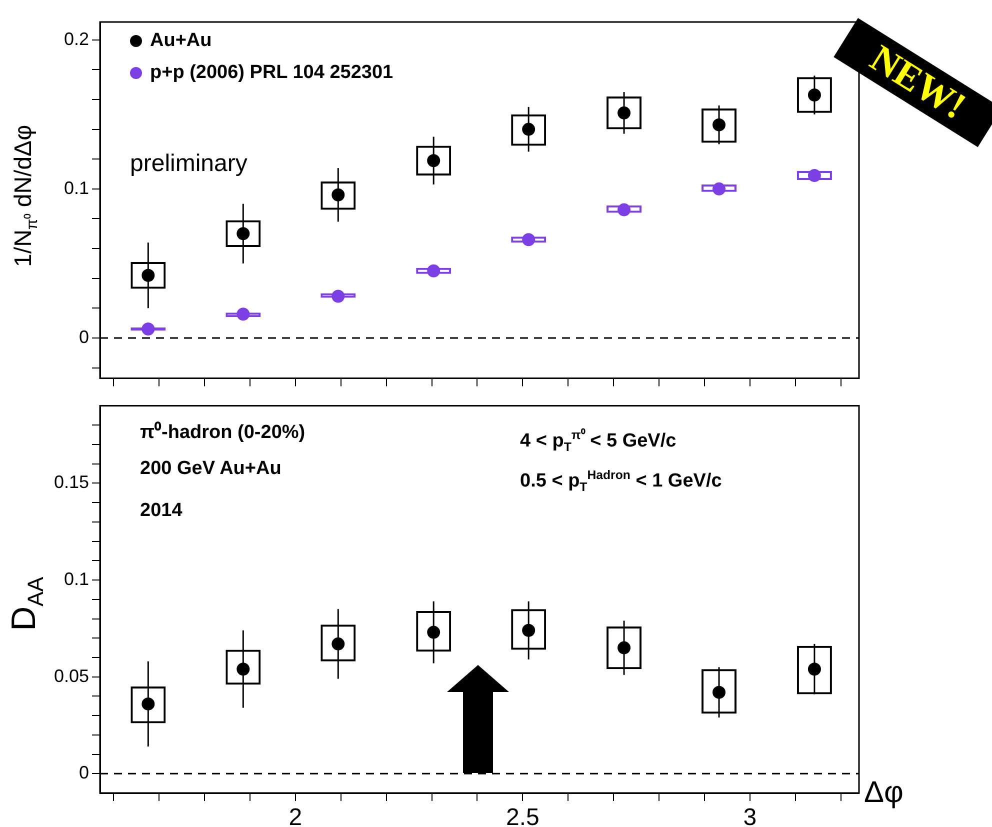 Image resolution: width=992 pixels, height=827 pixels. I want to click on annotation: preliminary, so click(189, 164).